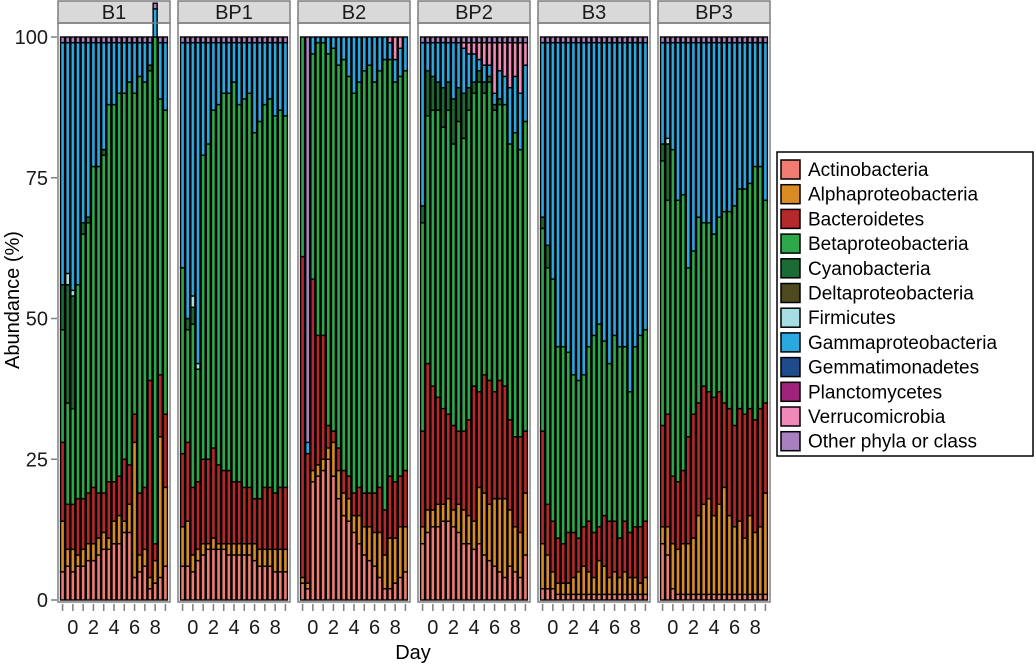 The image size is (1036, 666). I want to click on legend-key-planctomycetes, so click(790, 392).